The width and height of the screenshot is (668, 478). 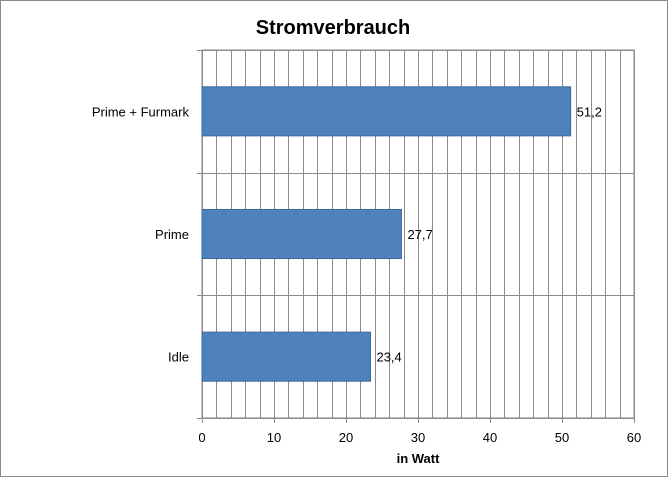 I want to click on chart-title: Stromverbrauch, so click(x=333, y=28).